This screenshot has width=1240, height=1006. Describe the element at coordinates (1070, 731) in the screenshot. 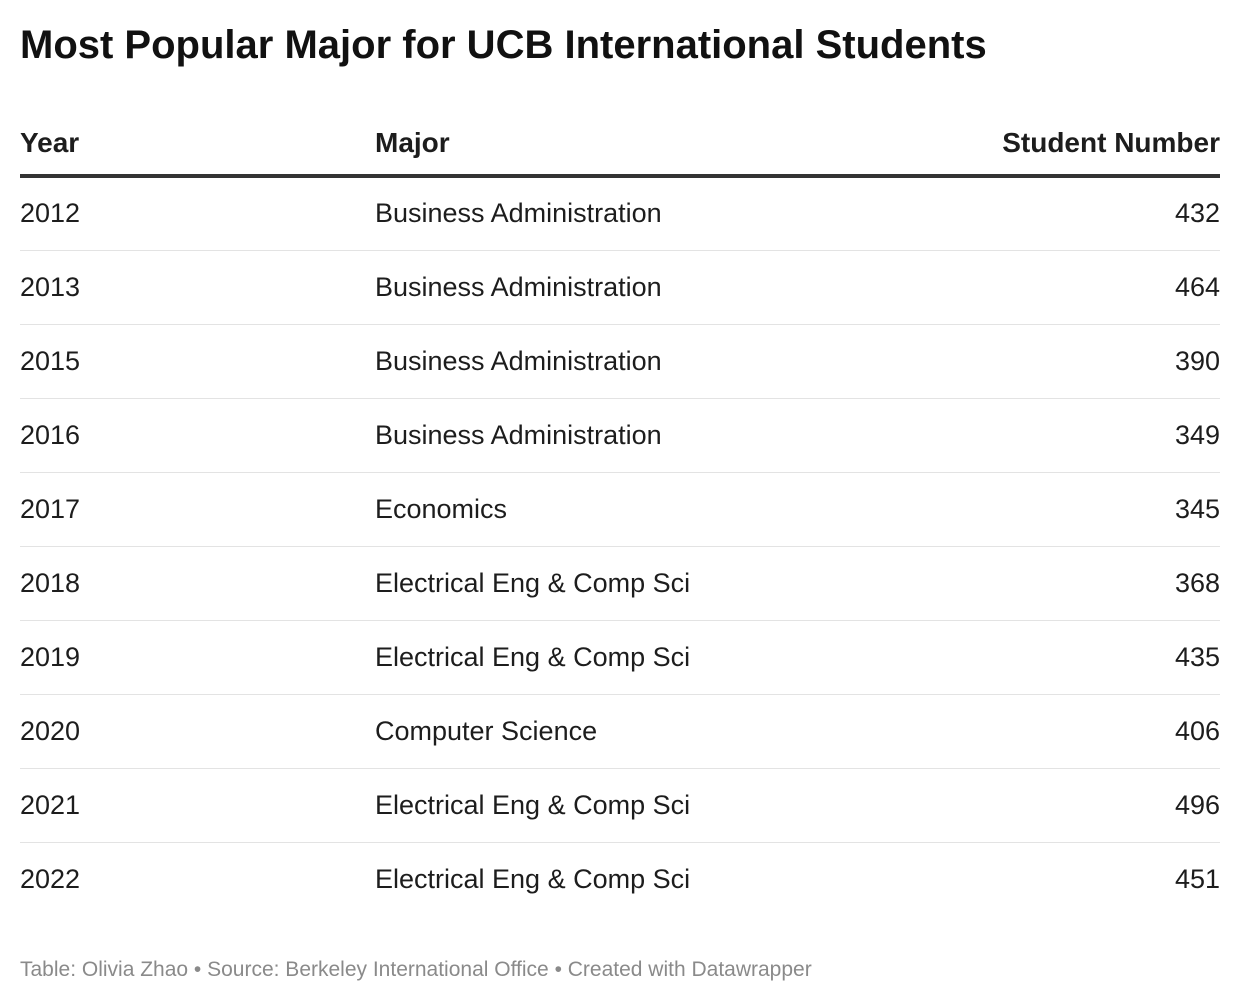

I see `student-number-cell: 406` at that location.